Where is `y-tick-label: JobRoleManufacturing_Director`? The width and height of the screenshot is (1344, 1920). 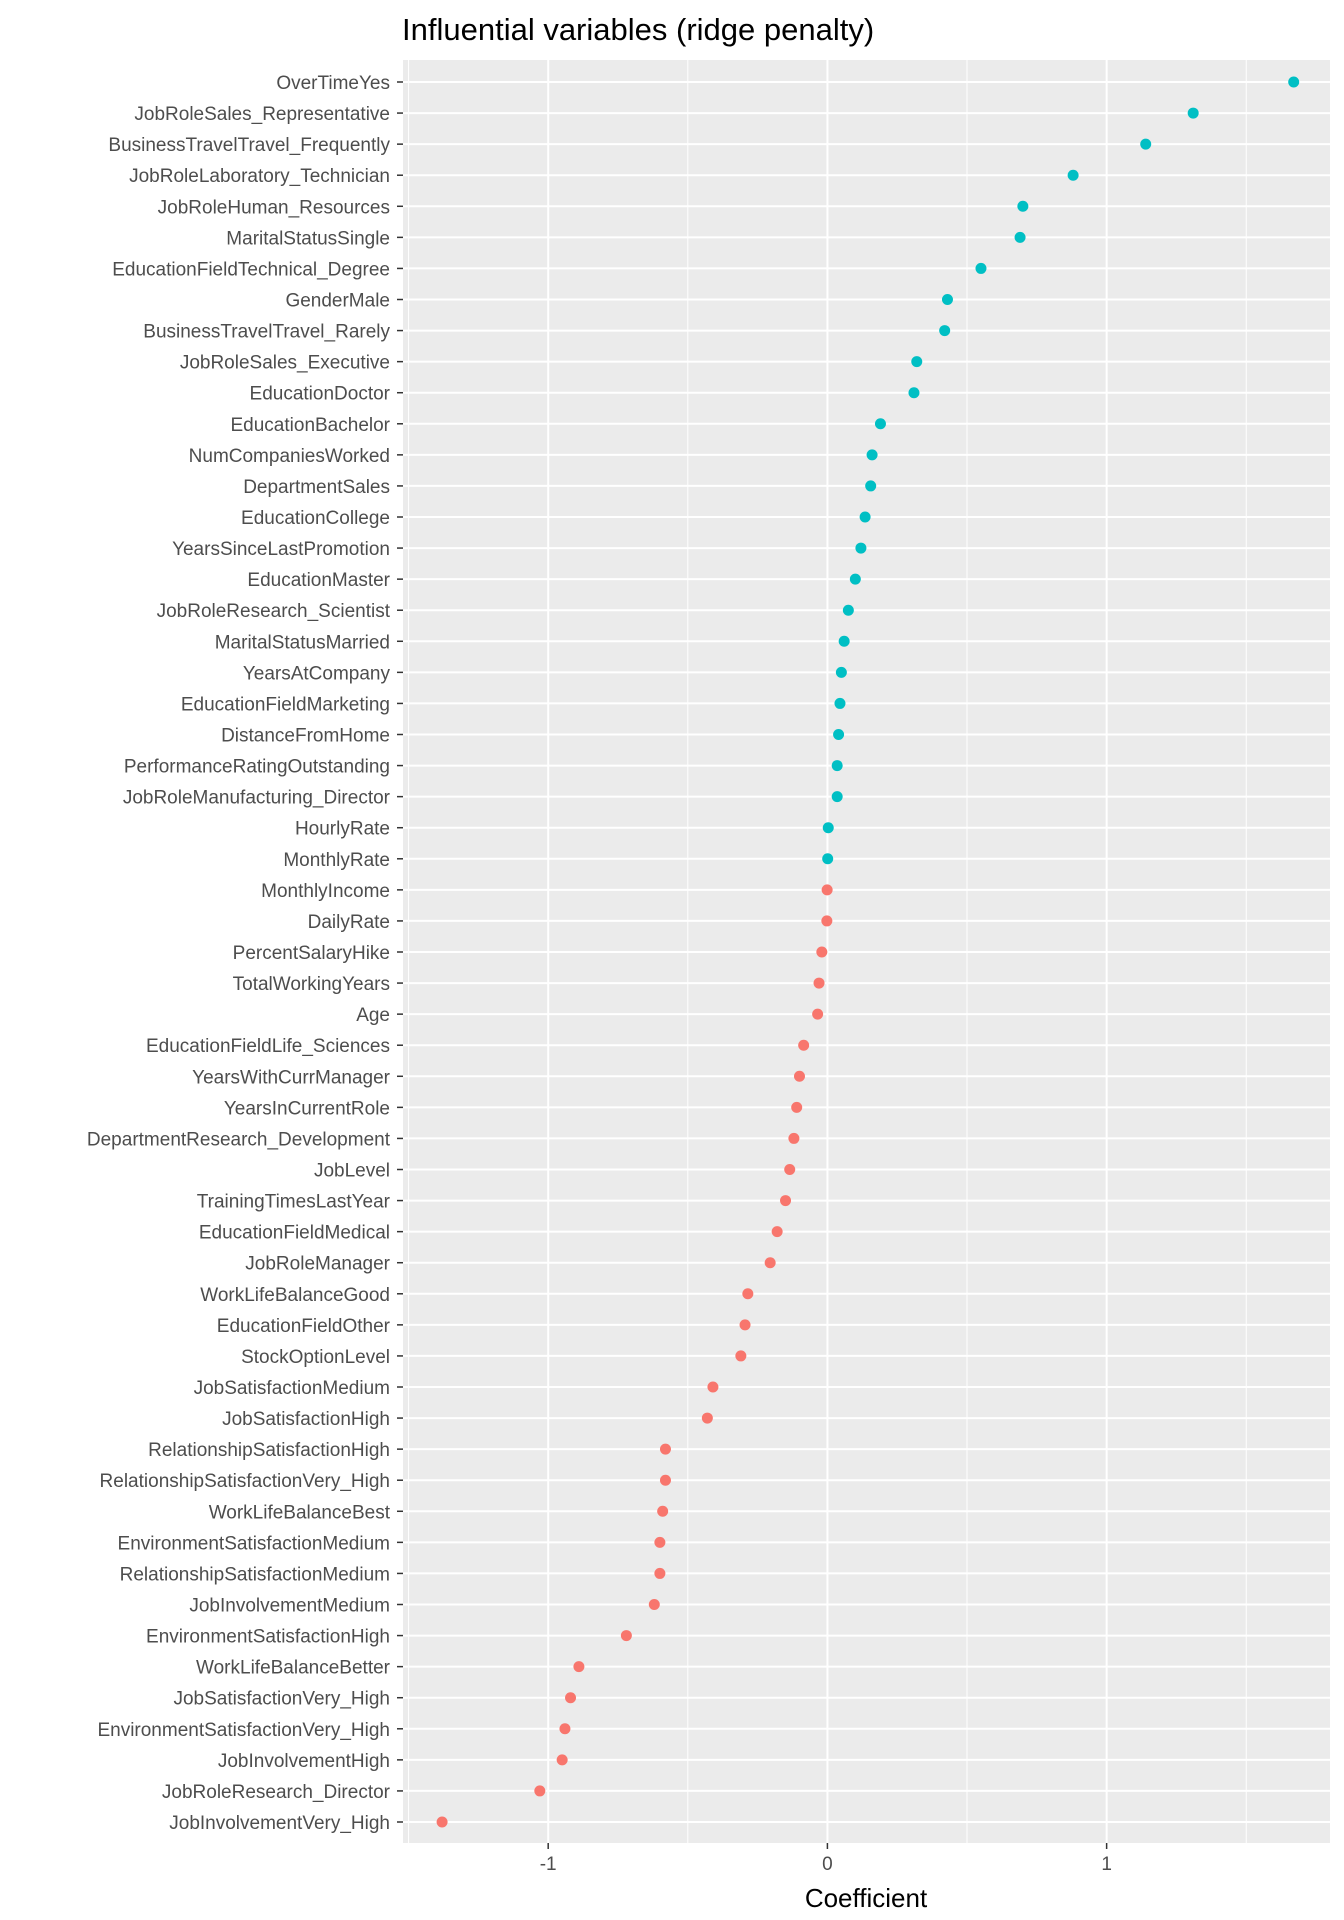
y-tick-label: JobRoleManufacturing_Director is located at coordinates (257, 798).